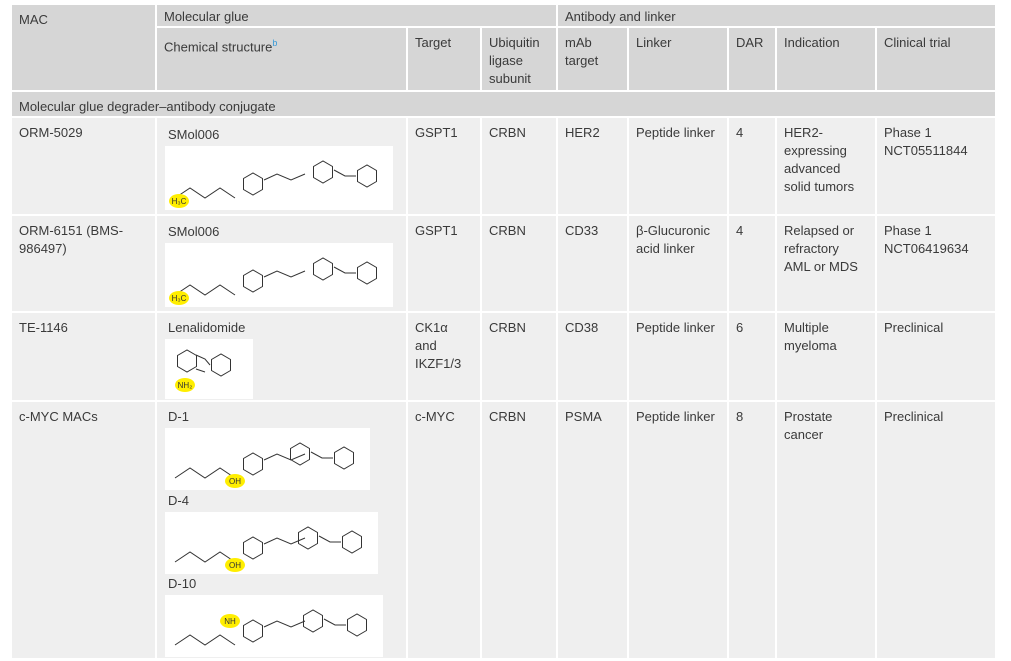 The width and height of the screenshot is (1011, 661). Describe the element at coordinates (752, 530) in the screenshot. I see `table-cell: 8` at that location.